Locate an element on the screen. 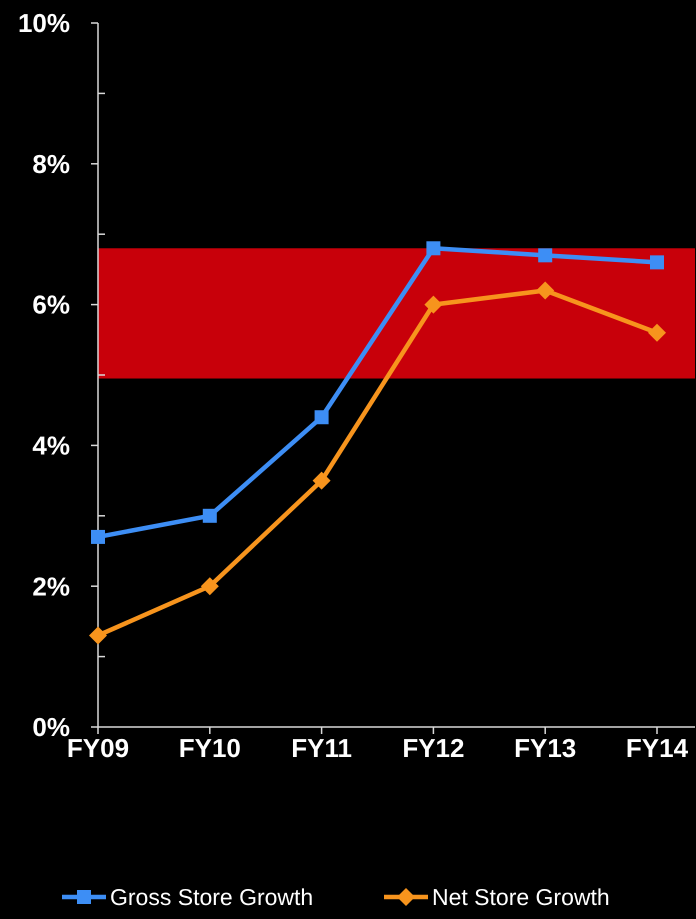 The image size is (696, 919). legend-label: Gross Store Growth is located at coordinates (212, 897).